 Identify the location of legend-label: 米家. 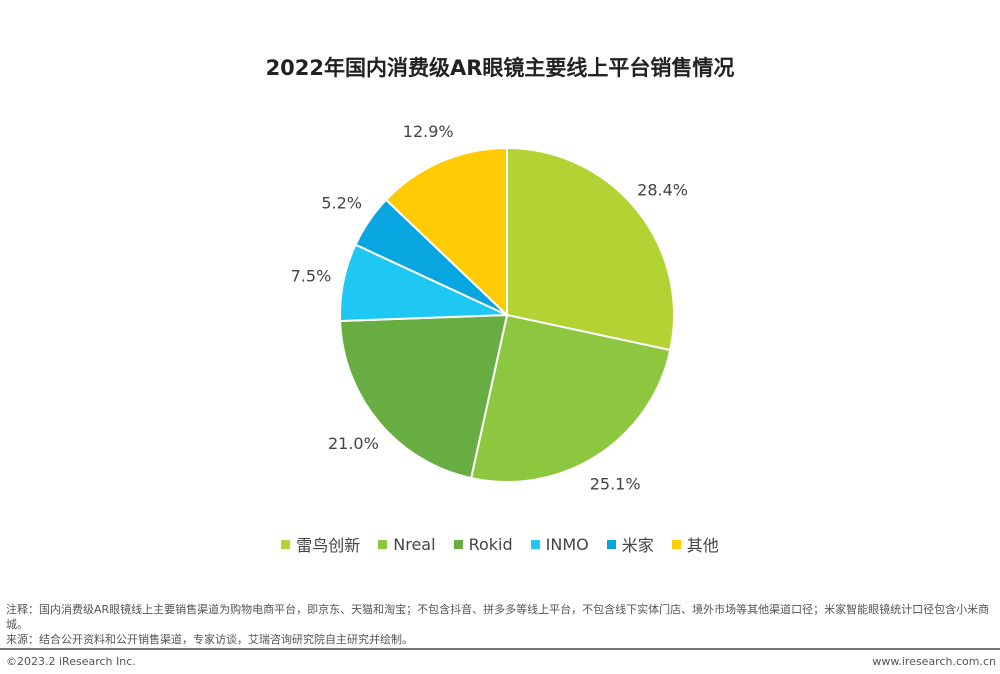
(637, 545).